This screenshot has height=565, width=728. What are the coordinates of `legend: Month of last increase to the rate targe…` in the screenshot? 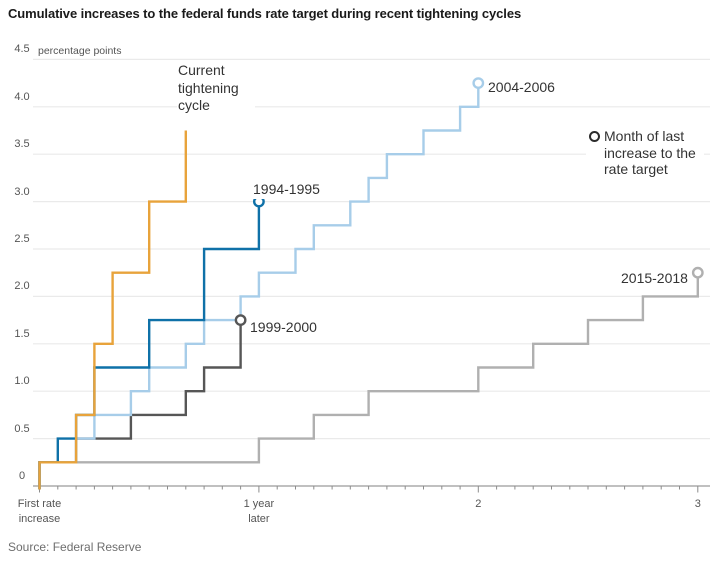 It's located at (645, 153).